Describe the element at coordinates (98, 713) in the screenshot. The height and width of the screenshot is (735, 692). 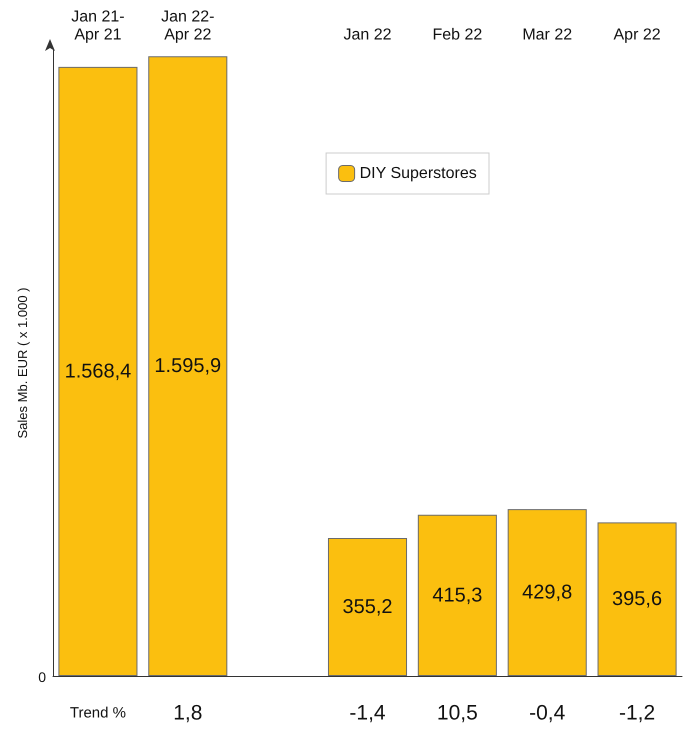
I see `text: Trend %` at that location.